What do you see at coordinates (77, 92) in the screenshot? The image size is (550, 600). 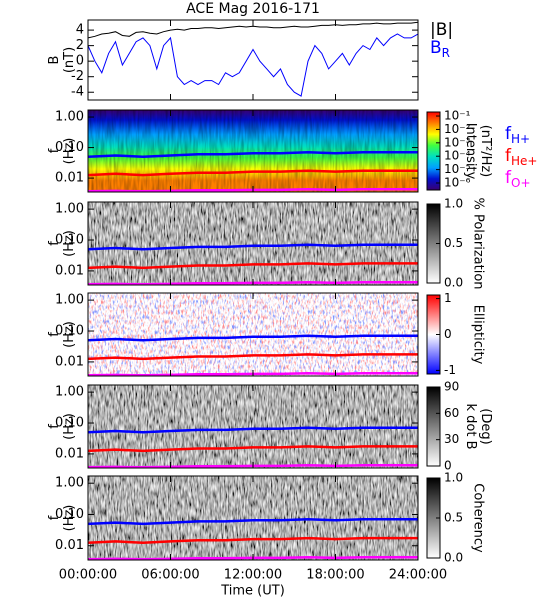 I see `y-tick-label: -4` at bounding box center [77, 92].